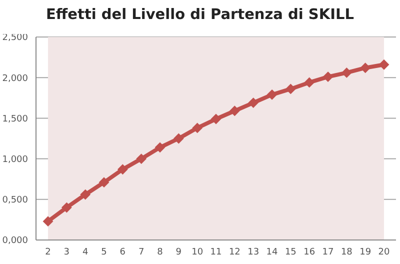 The height and width of the screenshot is (264, 400). I want to click on chart-title: Effetti del Livello di Partenza di SKILL, so click(200, 15).